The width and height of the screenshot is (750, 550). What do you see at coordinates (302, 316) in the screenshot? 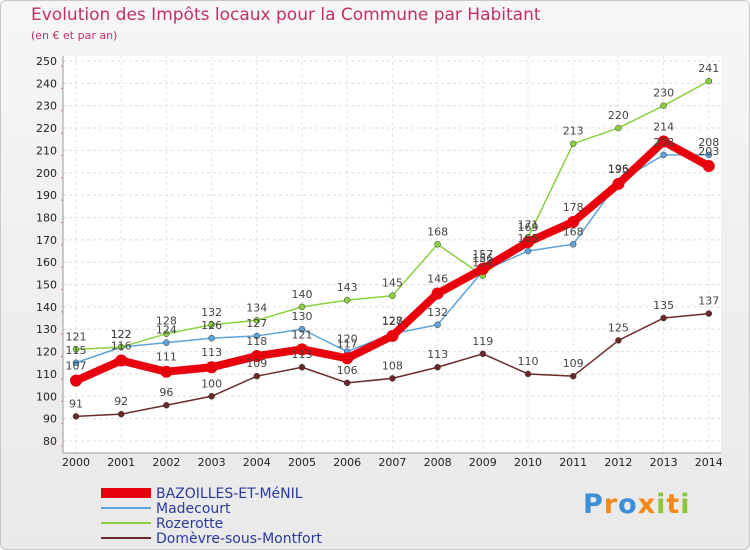
I see `data-label: 130` at bounding box center [302, 316].